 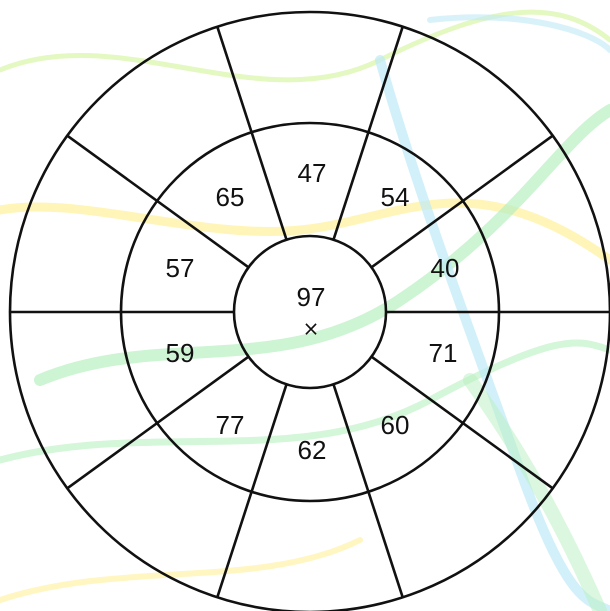 What do you see at coordinates (180, 268) in the screenshot?
I see `sector-value-left-upper: 57` at bounding box center [180, 268].